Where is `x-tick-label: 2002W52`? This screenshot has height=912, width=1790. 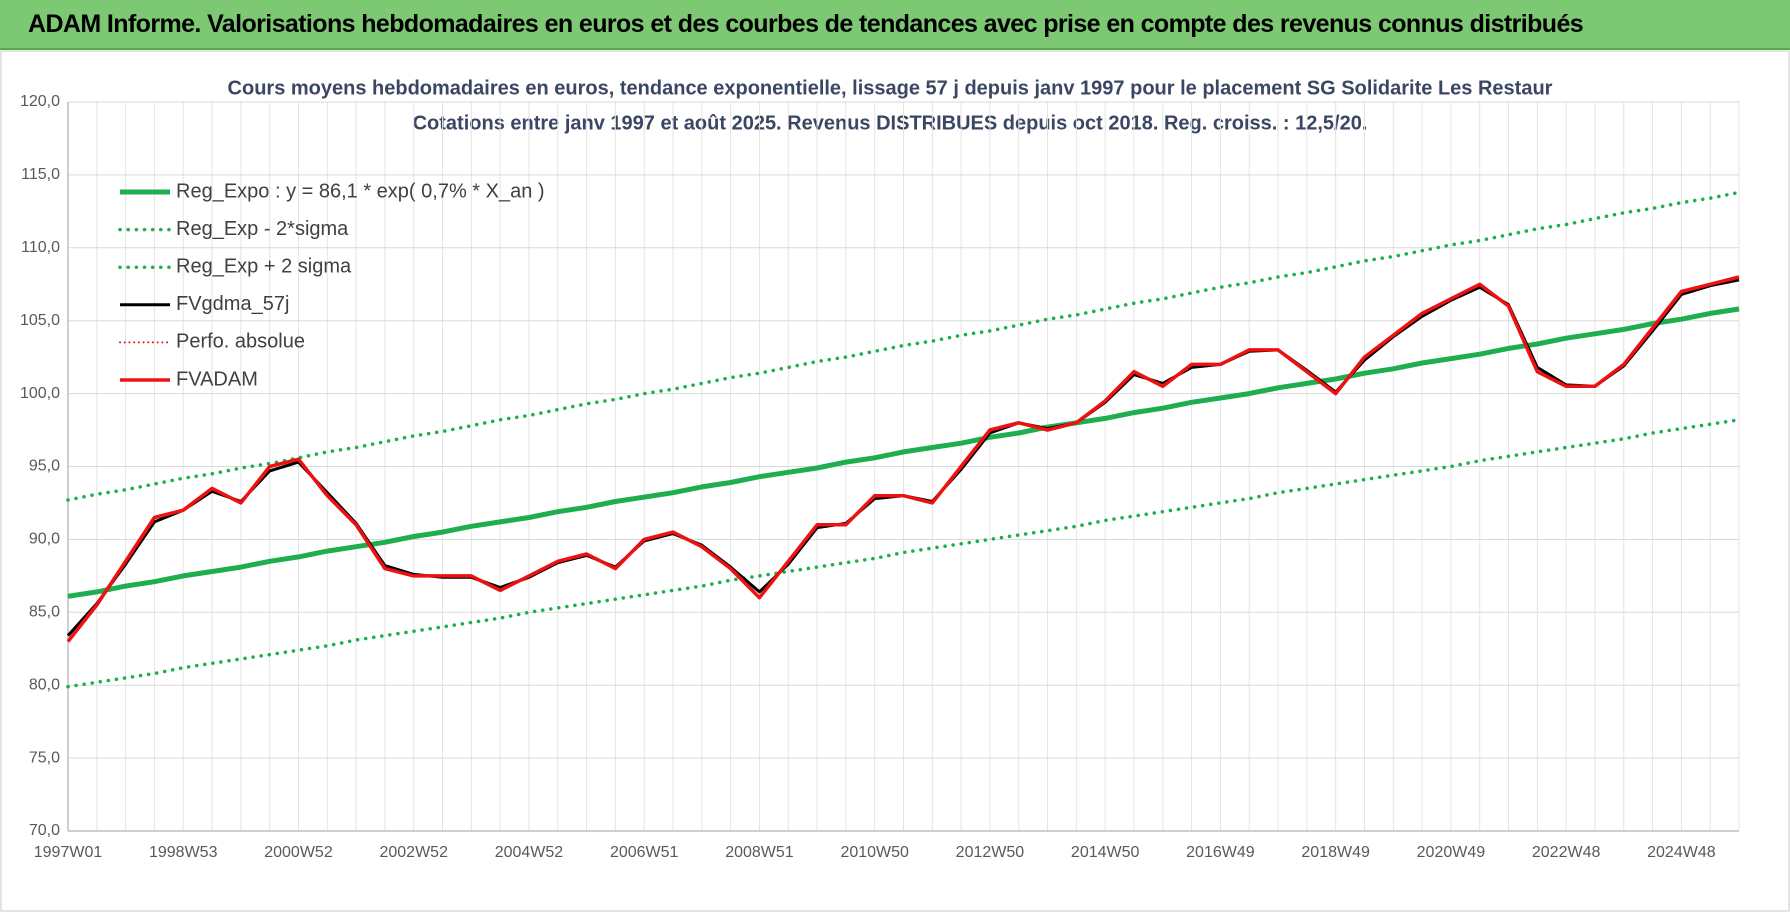 x-tick-label: 2002W52 is located at coordinates (413, 852).